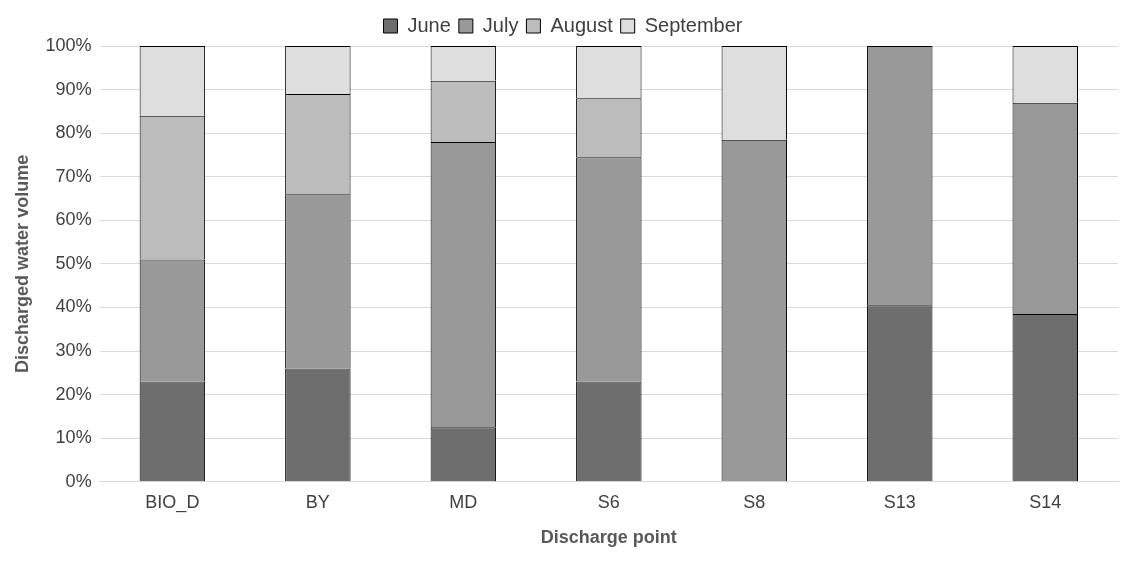 Image resolution: width=1148 pixels, height=563 pixels. I want to click on x-tick-label: S14, so click(1045, 501).